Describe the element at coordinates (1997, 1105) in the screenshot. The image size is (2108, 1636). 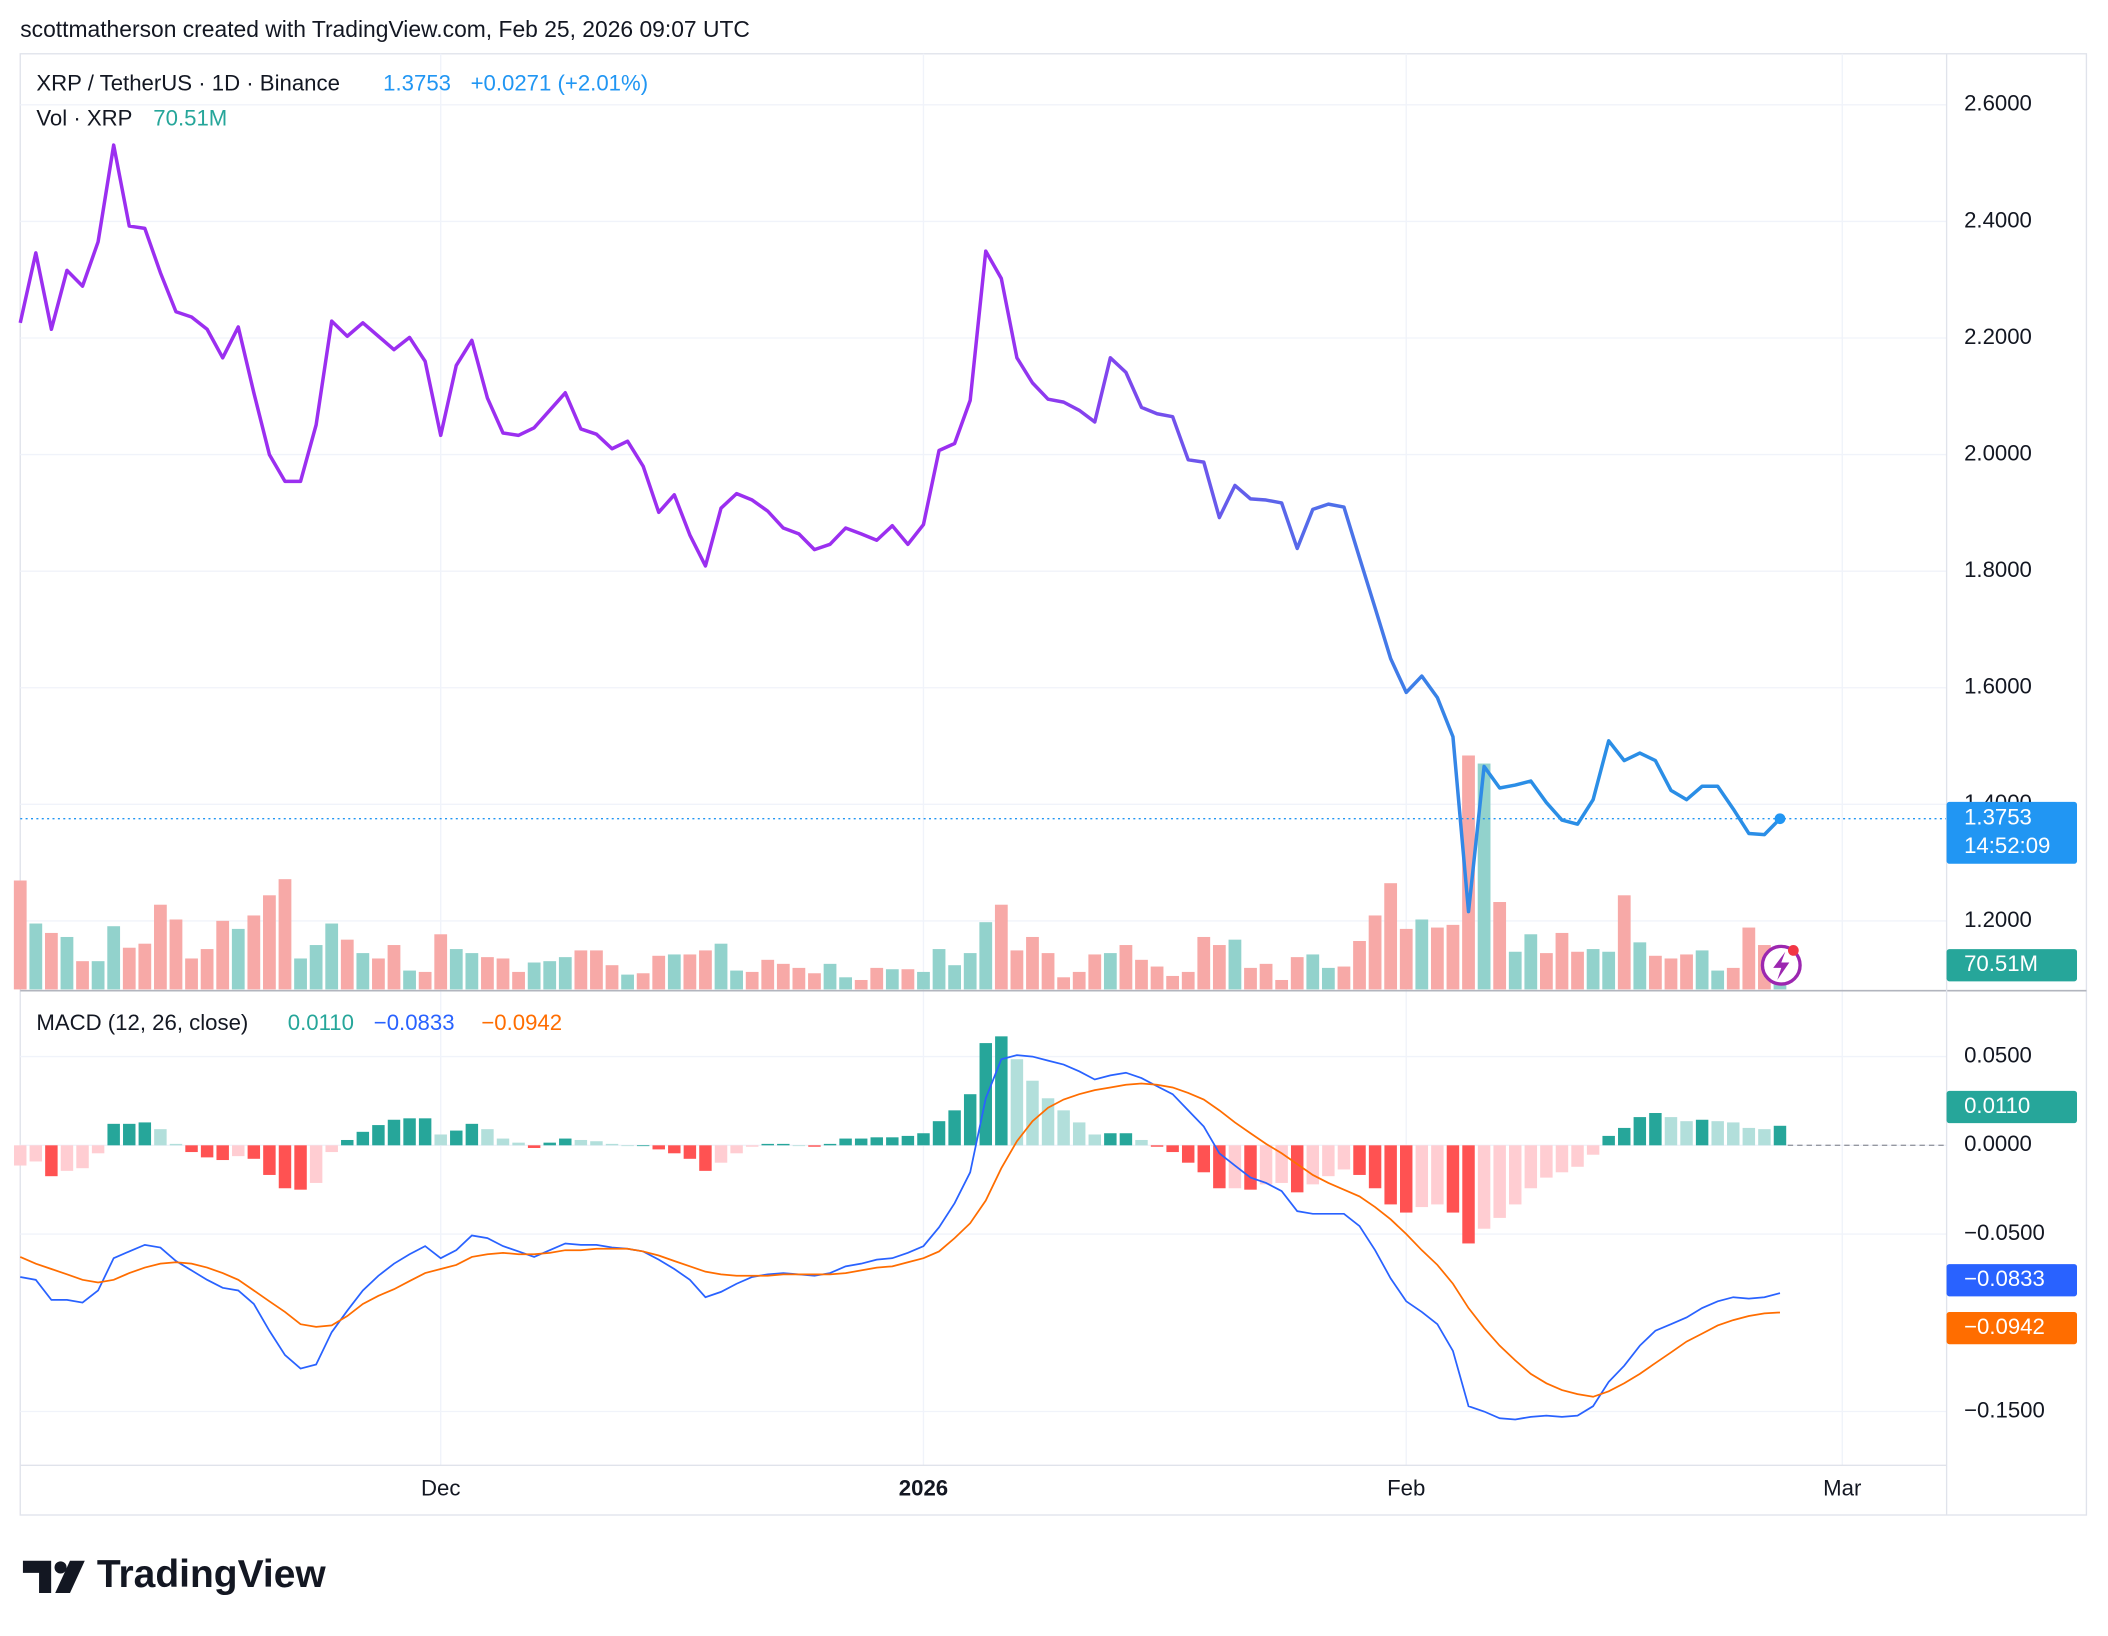
I see `histogram-label-text: 0.0110` at that location.